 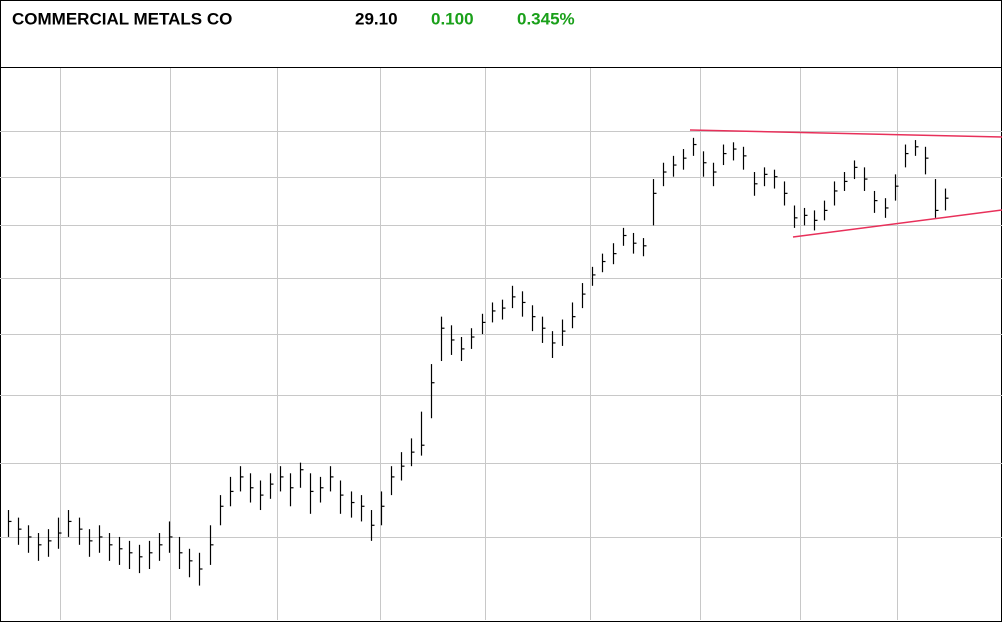 I want to click on last-price: 29.10, so click(x=376, y=18).